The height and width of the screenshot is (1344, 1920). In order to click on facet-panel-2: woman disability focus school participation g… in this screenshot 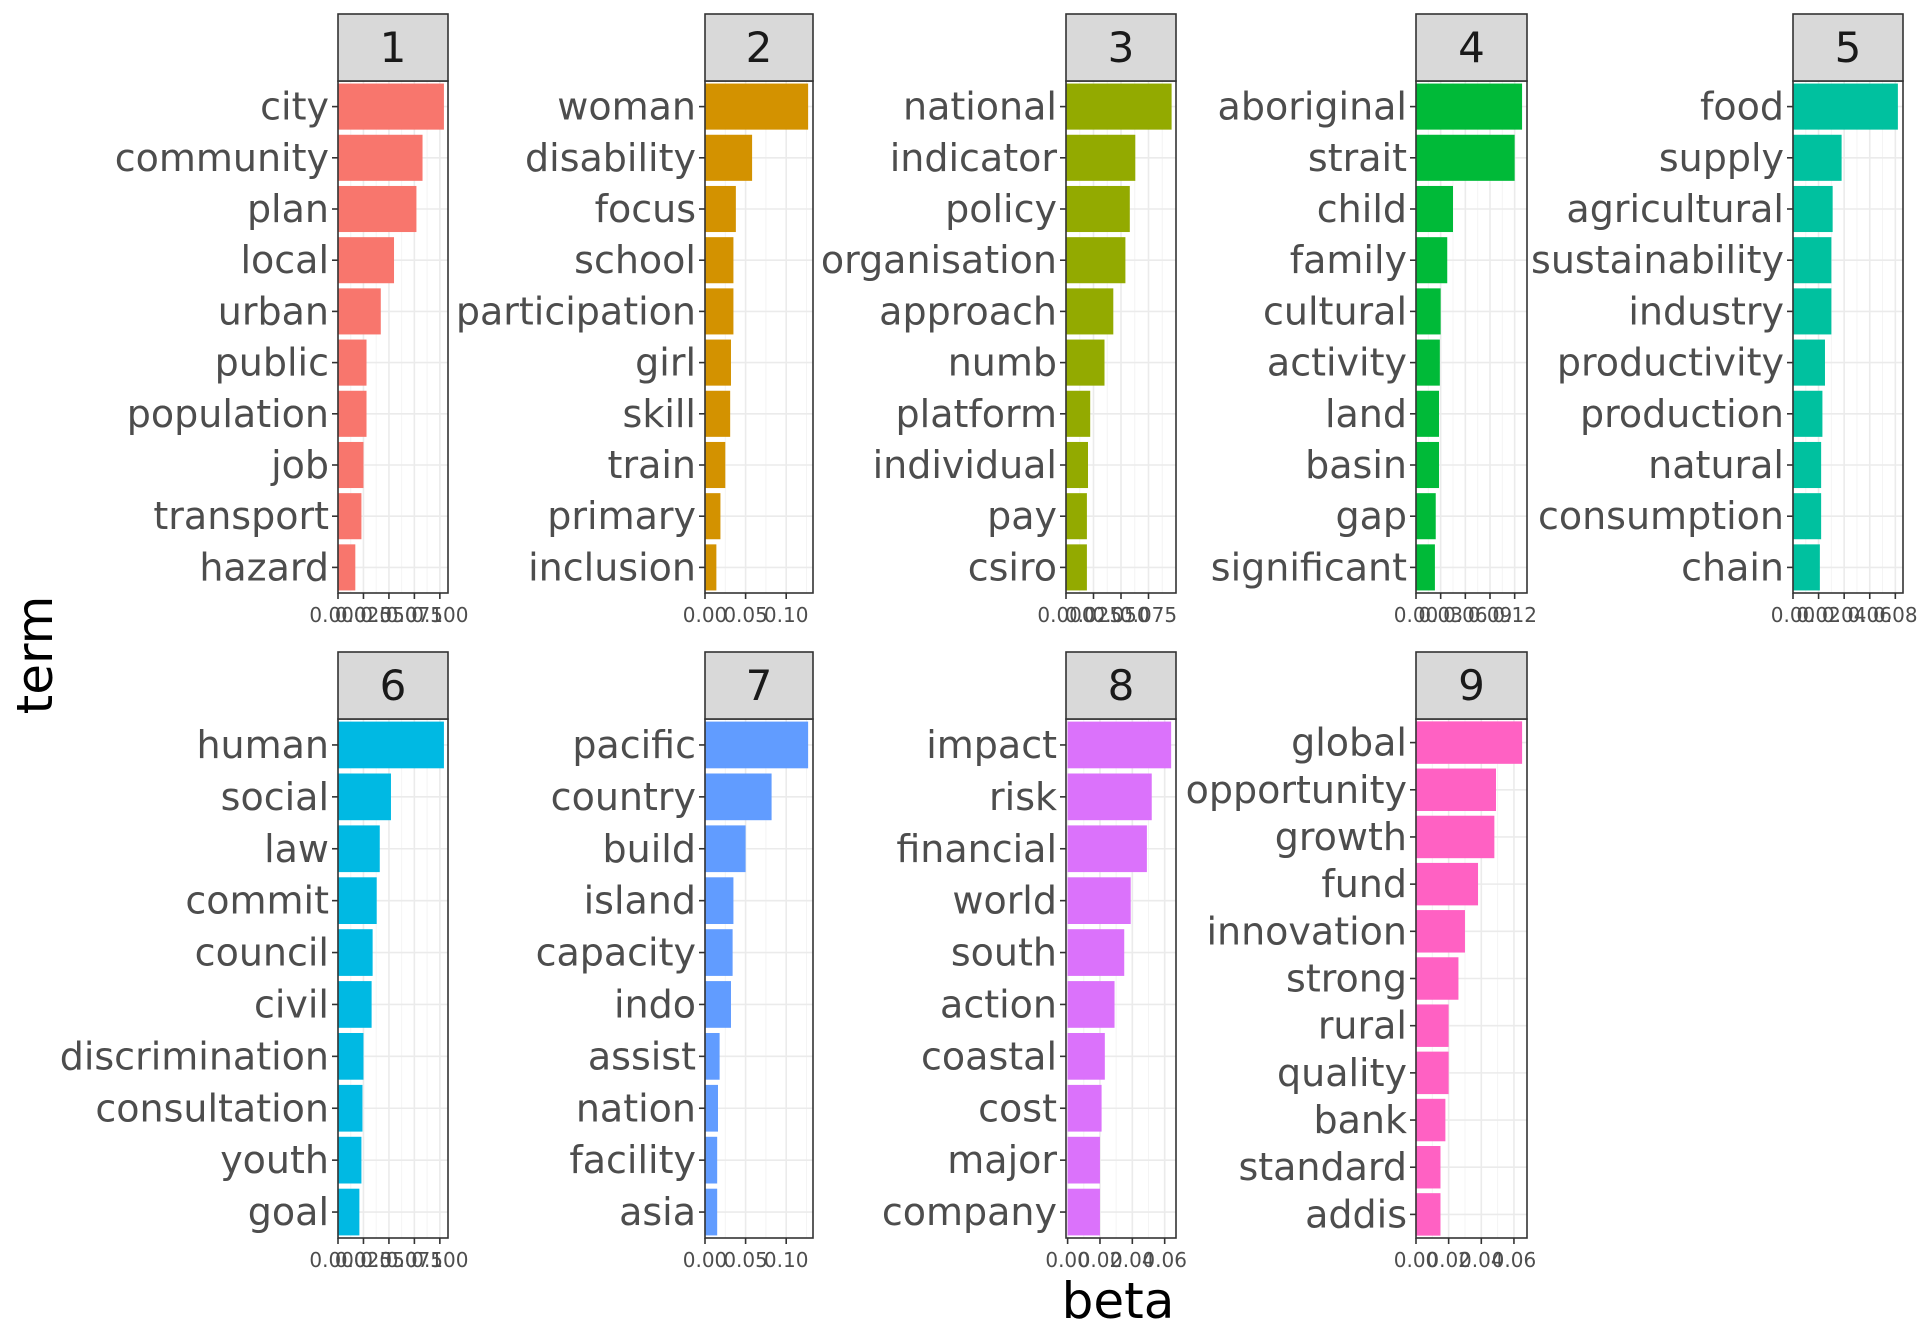, I will do `click(635, 320)`.